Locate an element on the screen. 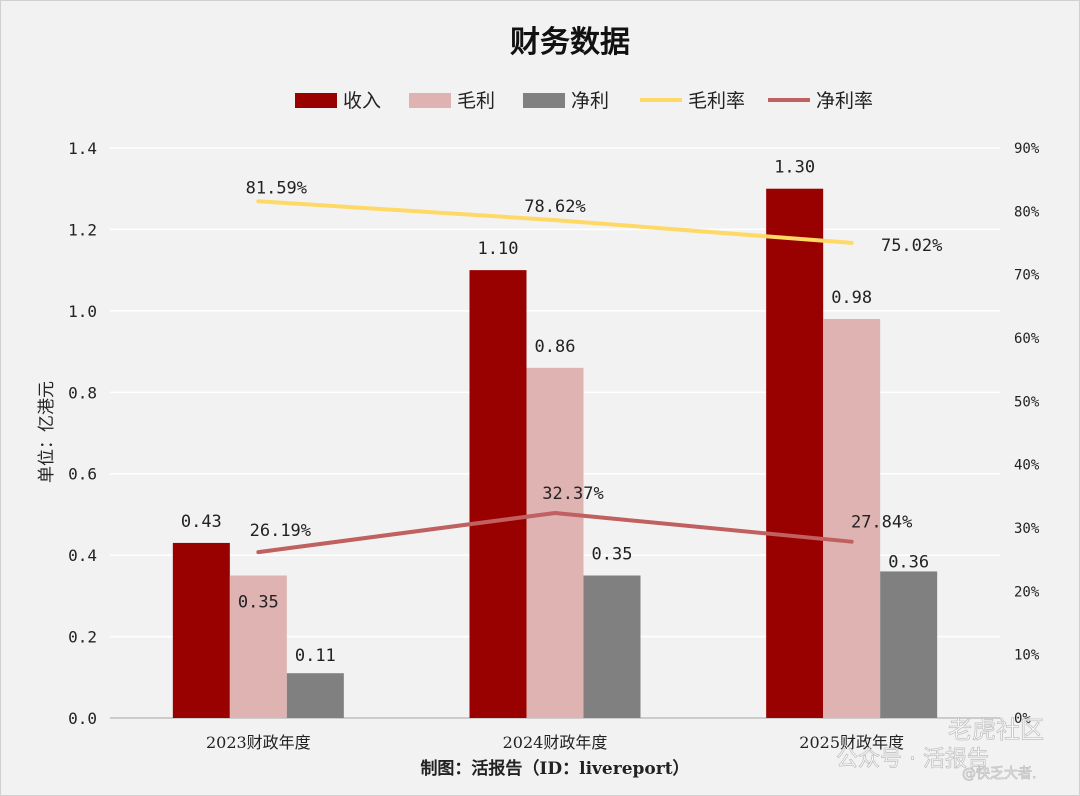 The width and height of the screenshot is (1080, 796). legend-item: 净利率 is located at coordinates (820, 101).